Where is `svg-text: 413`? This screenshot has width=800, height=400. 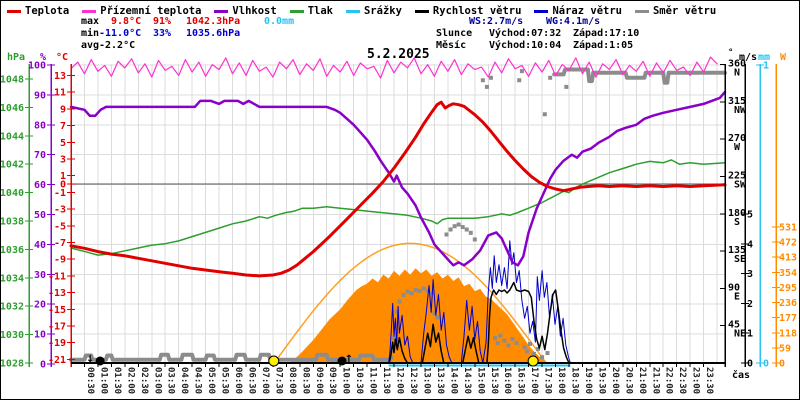 svg-text: 413 is located at coordinates (788, 258).